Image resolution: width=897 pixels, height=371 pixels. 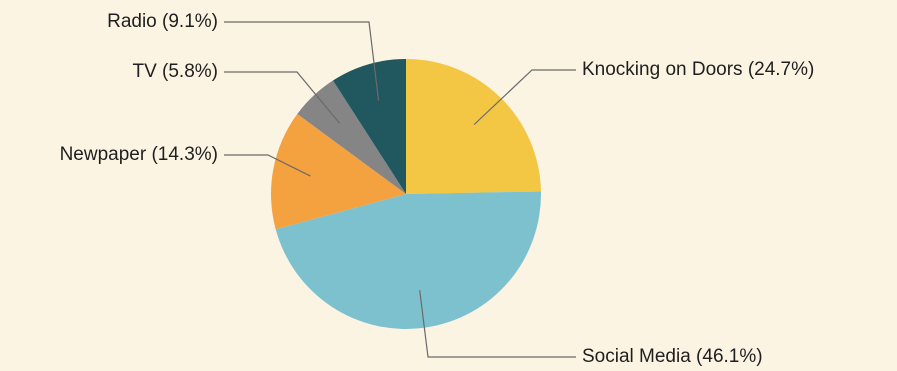 What do you see at coordinates (408, 260) in the screenshot?
I see `pie-slice-social-media` at bounding box center [408, 260].